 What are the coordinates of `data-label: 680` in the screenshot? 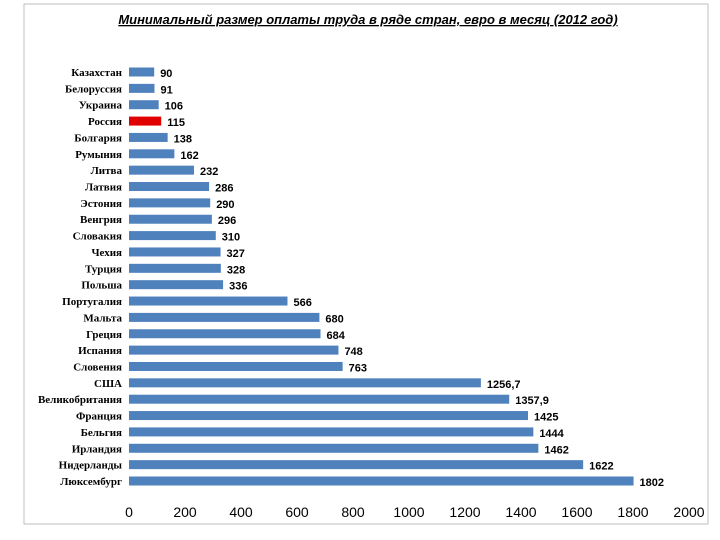 It's located at (334, 319).